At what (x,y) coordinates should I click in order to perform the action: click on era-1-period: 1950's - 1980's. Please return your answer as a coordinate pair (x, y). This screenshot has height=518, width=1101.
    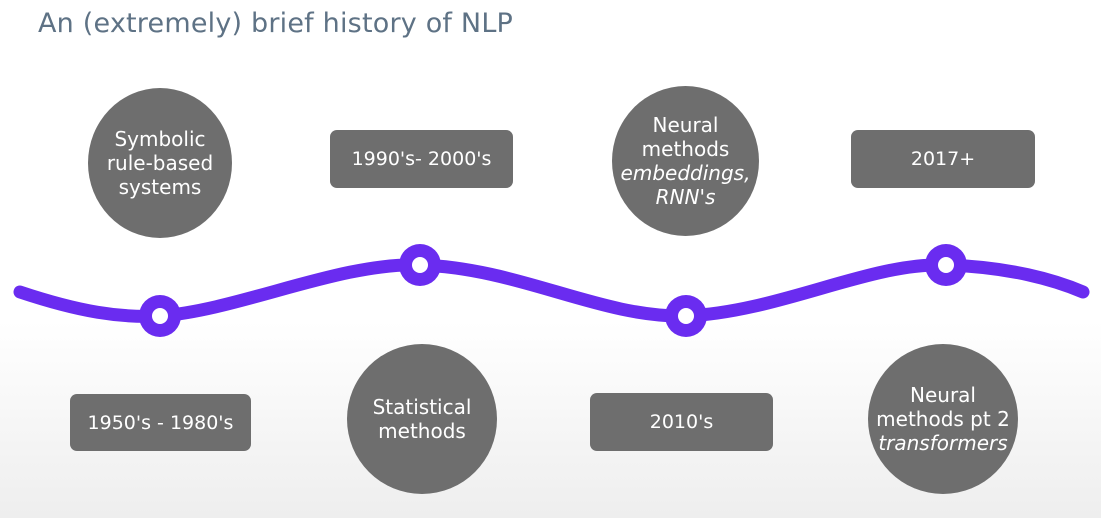
    Looking at the image, I should click on (160, 422).